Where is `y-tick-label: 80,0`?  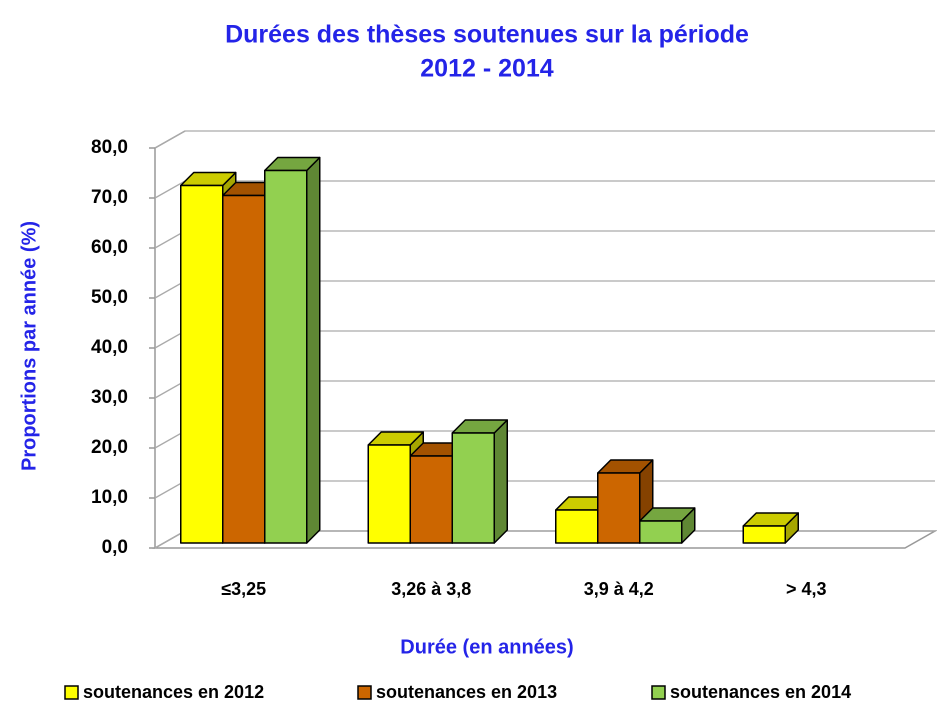 y-tick-label: 80,0 is located at coordinates (109, 147).